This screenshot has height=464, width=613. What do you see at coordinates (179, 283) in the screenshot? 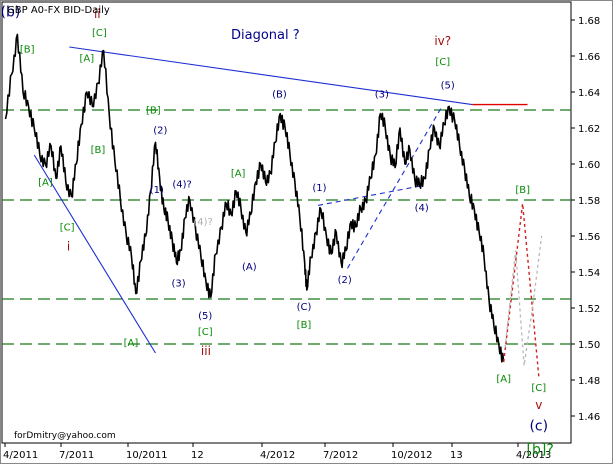
I see `wave-label-15: (3)` at bounding box center [179, 283].